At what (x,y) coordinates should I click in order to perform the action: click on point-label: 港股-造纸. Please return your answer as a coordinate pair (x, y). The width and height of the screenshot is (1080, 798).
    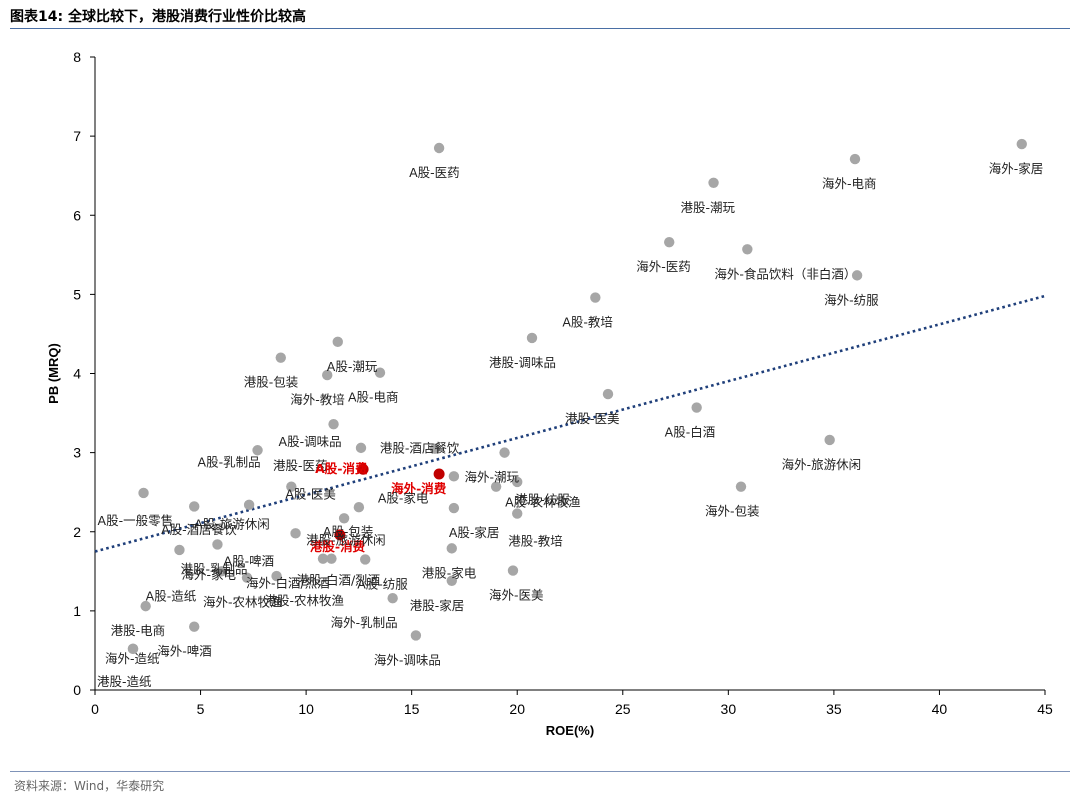
    Looking at the image, I should click on (124, 681).